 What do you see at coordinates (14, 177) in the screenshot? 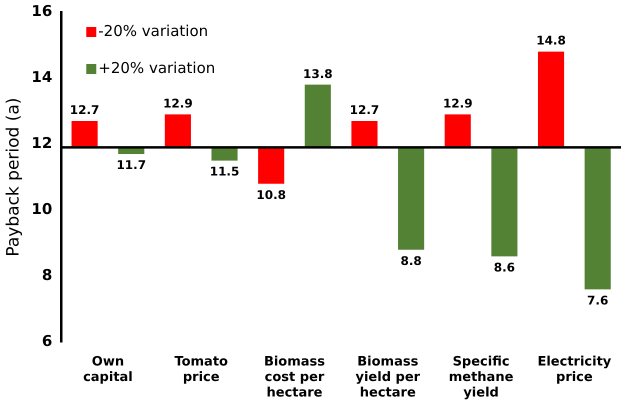
I see `y-axis-title: Payback period (a)` at bounding box center [14, 177].